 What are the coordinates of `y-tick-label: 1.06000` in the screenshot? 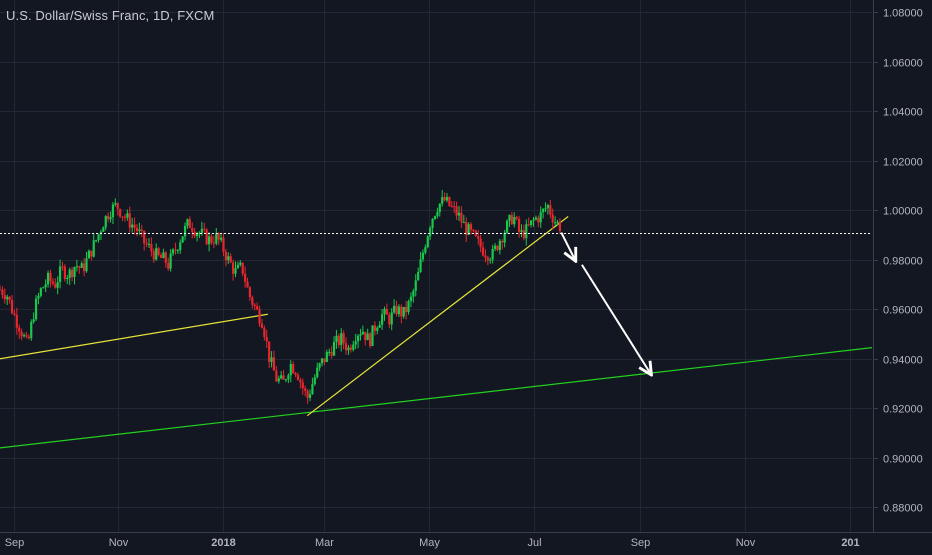 It's located at (903, 64).